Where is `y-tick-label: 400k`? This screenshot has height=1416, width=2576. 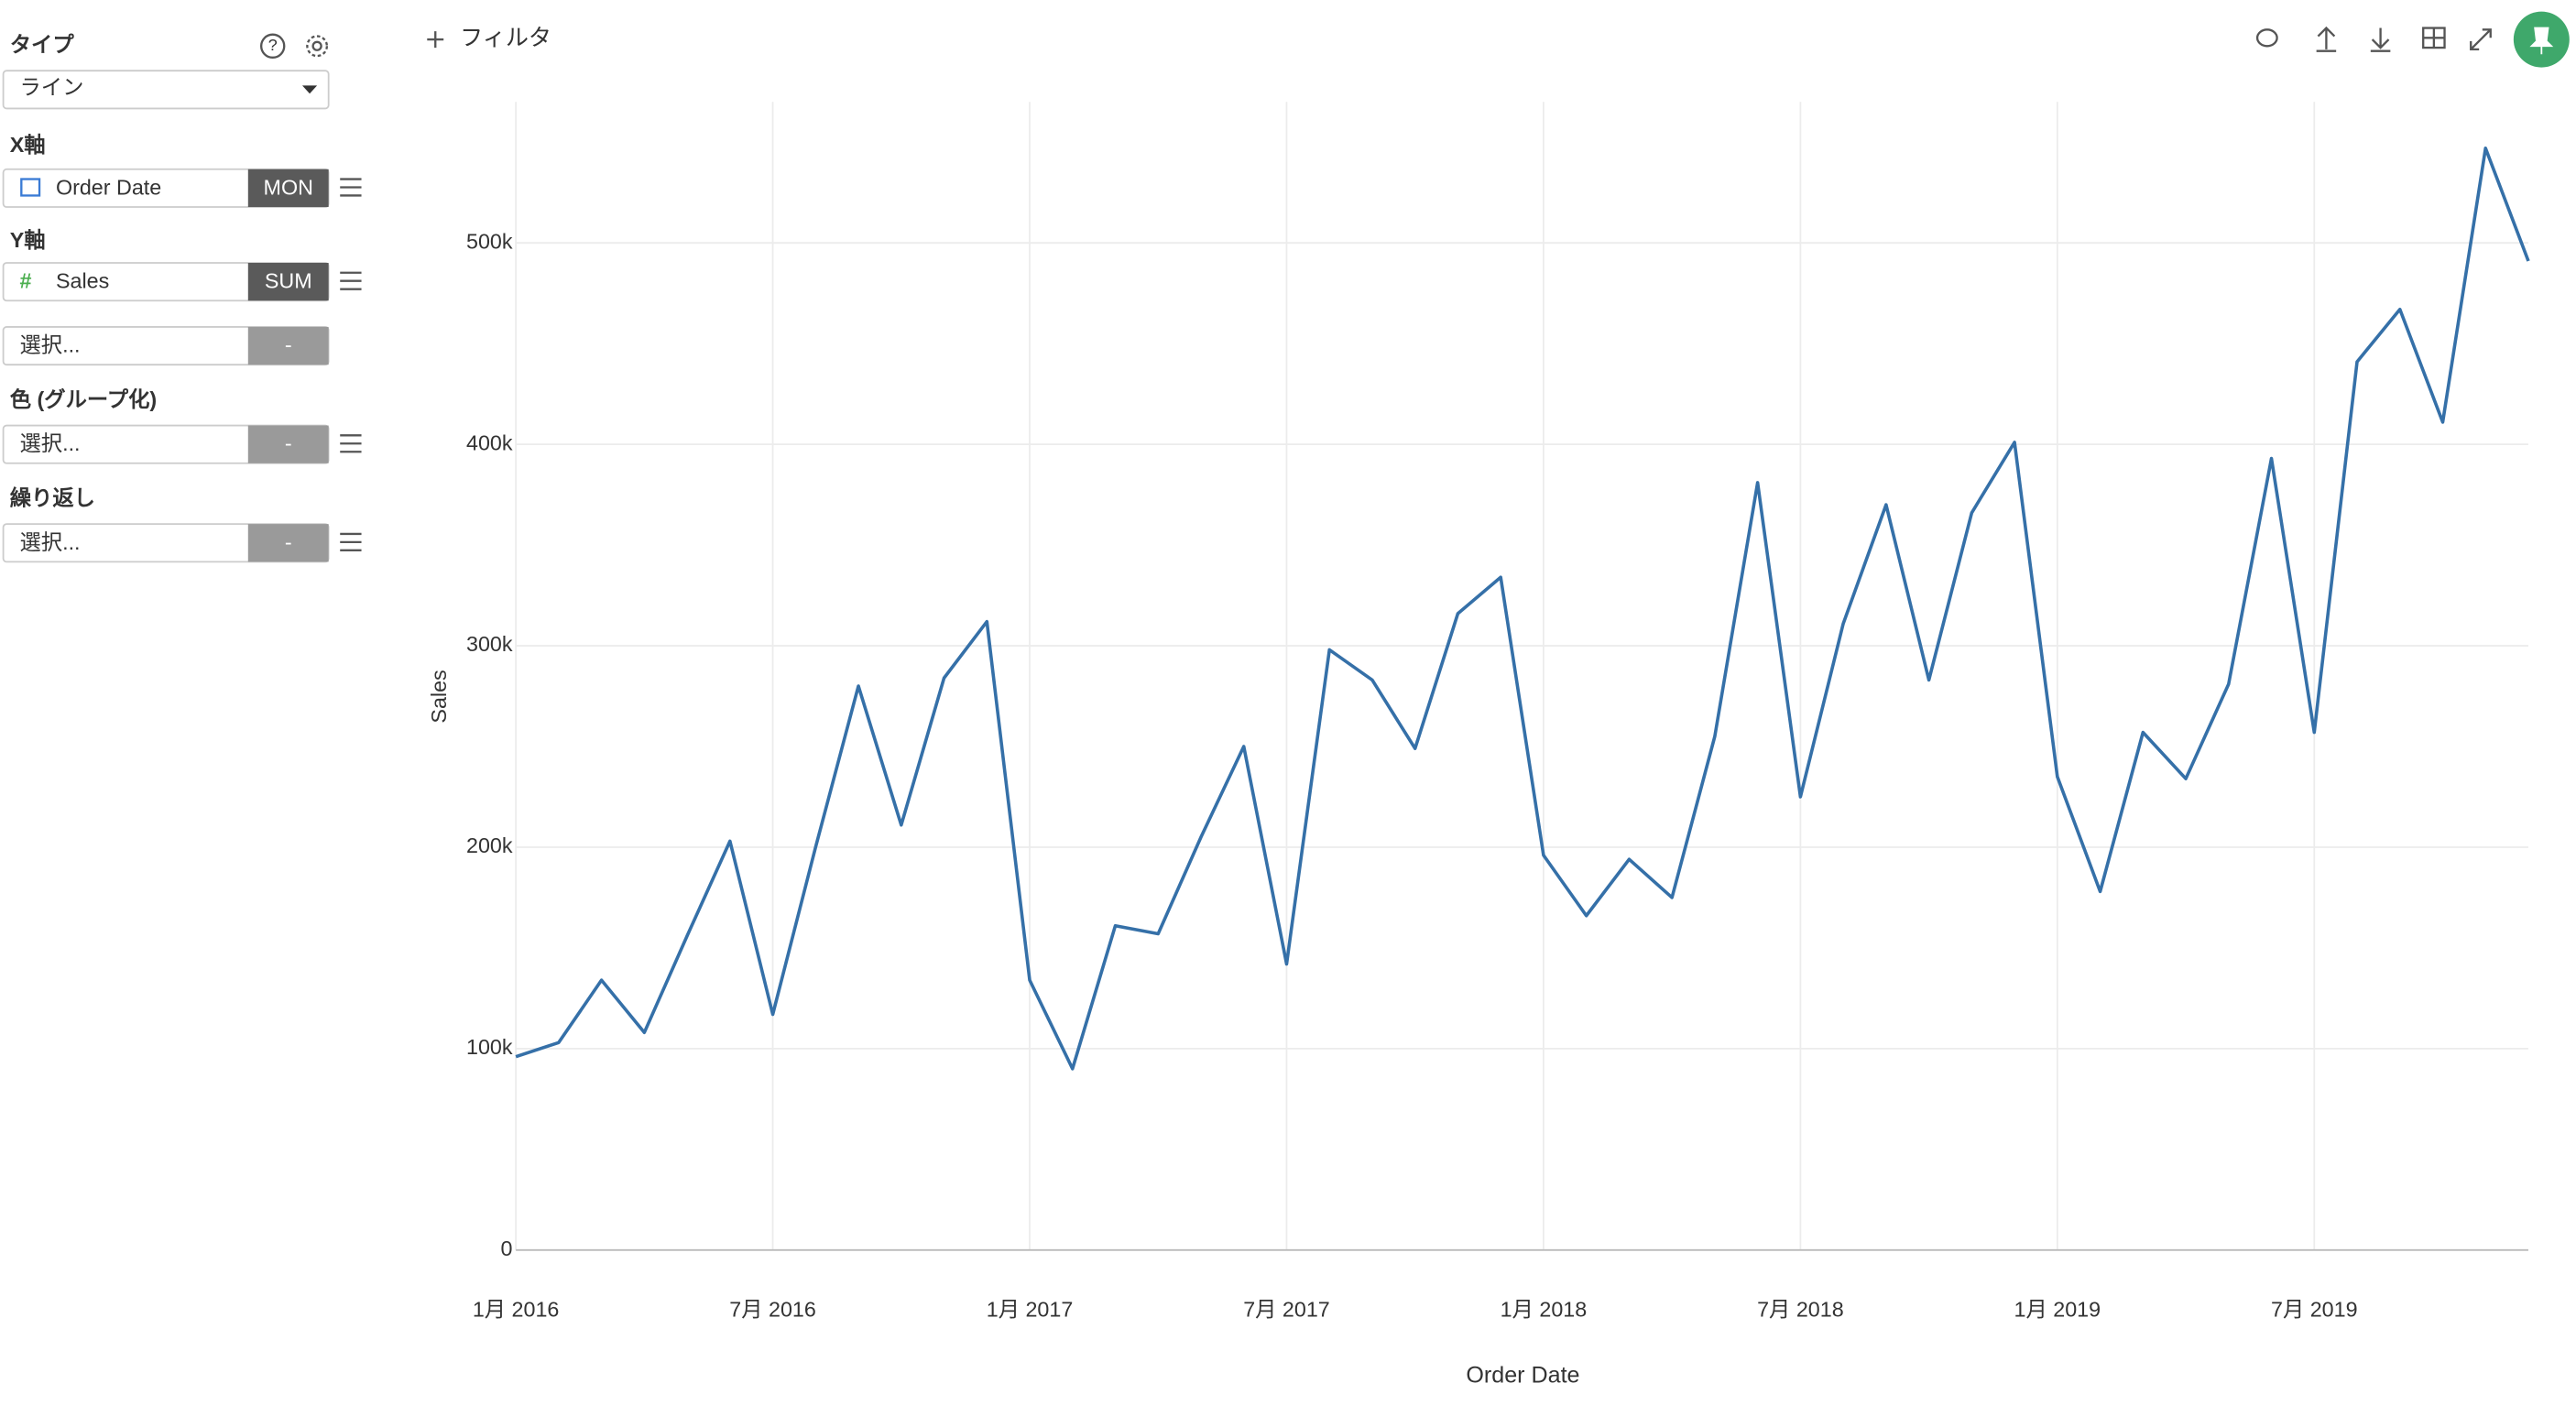
y-tick-label: 400k is located at coordinates (490, 442).